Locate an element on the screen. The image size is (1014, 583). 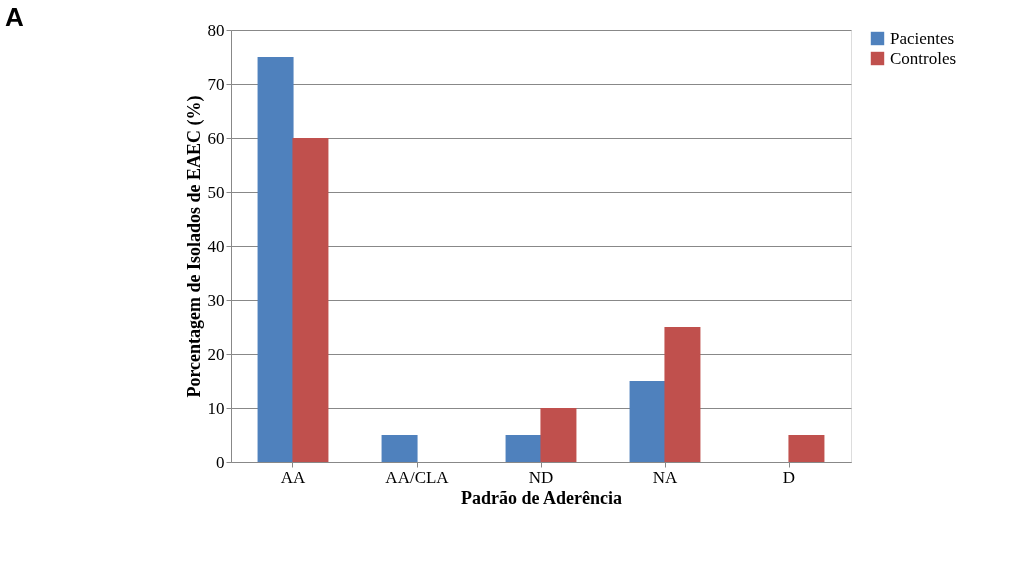
legend-label: Controles is located at coordinates (923, 58).